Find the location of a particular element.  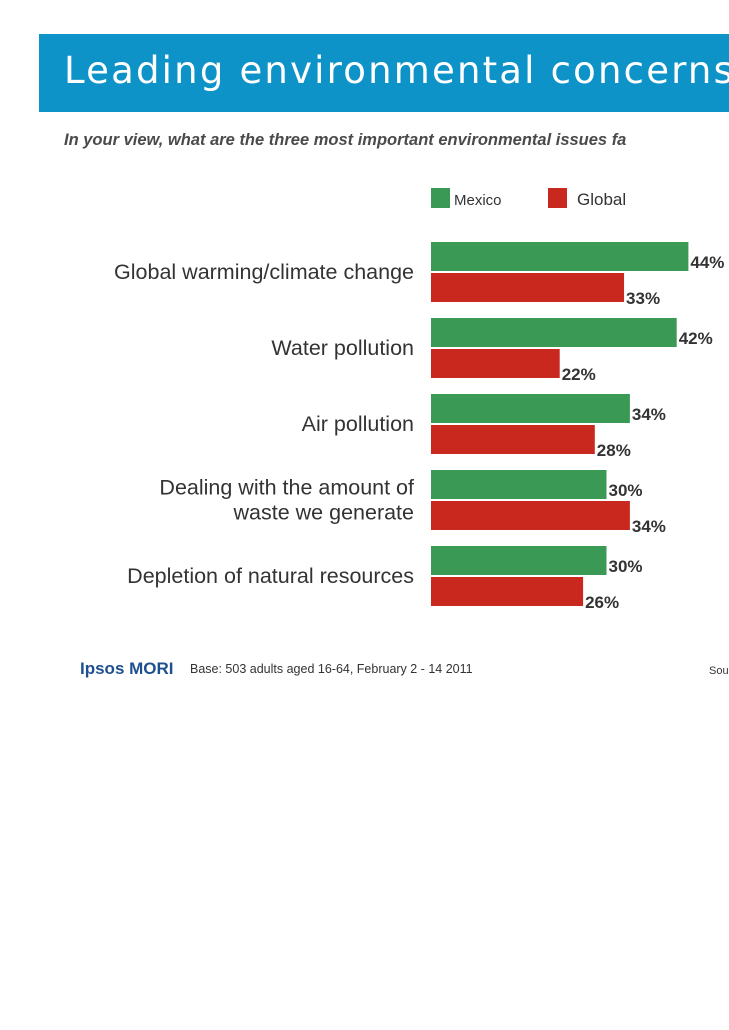

source-note: Sou is located at coordinates (719, 671).